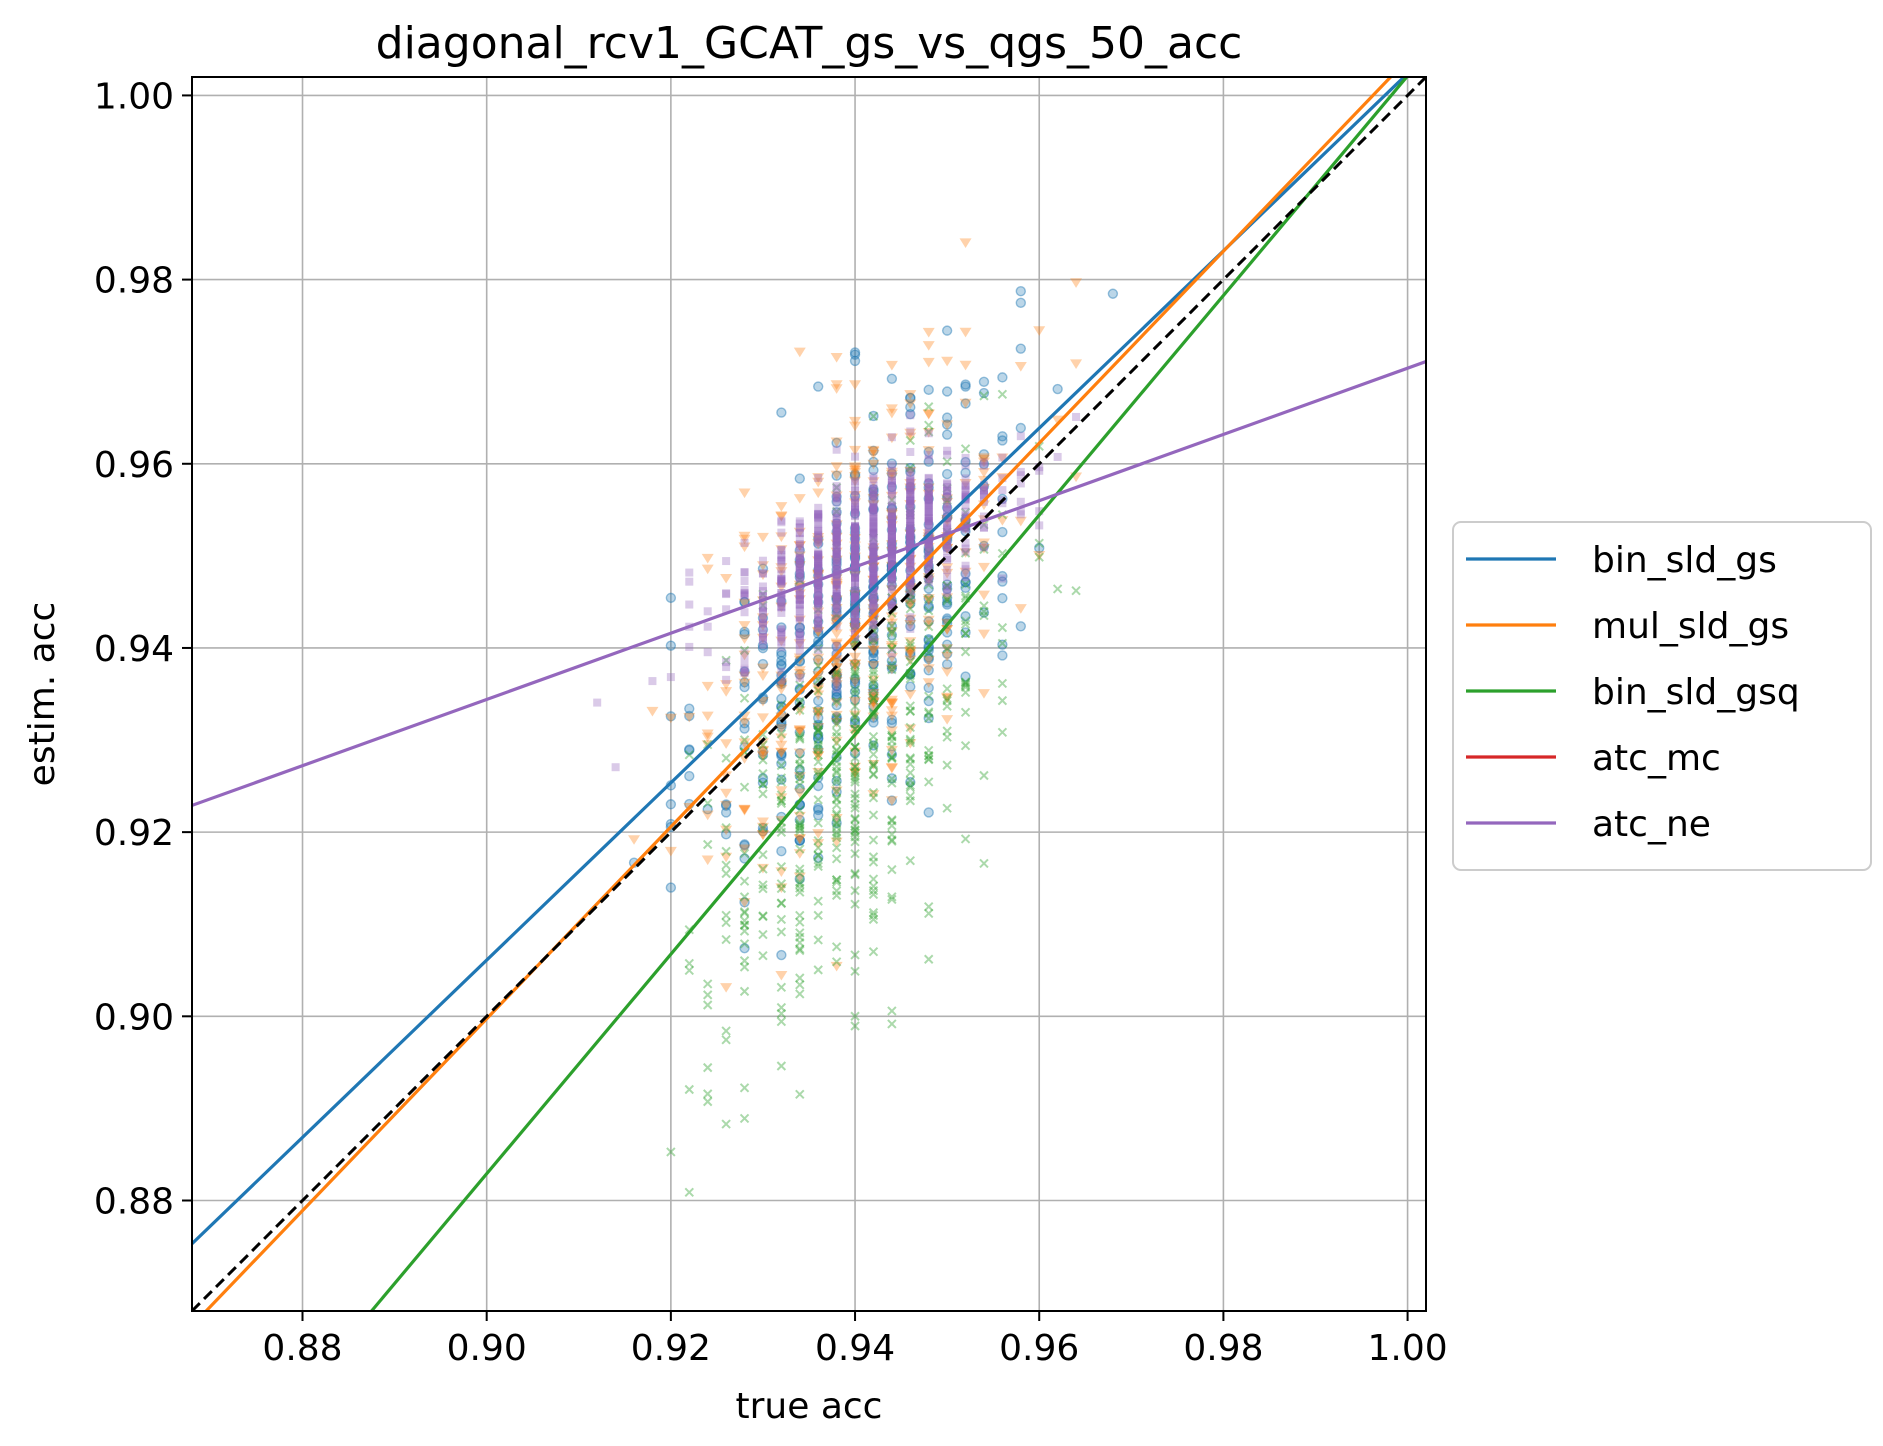  Describe the element at coordinates (855, 1340) in the screenshot. I see `x-axis-ticks: 0.88 0.90 0.92 0.94 0.96 0.98 1.00` at that location.